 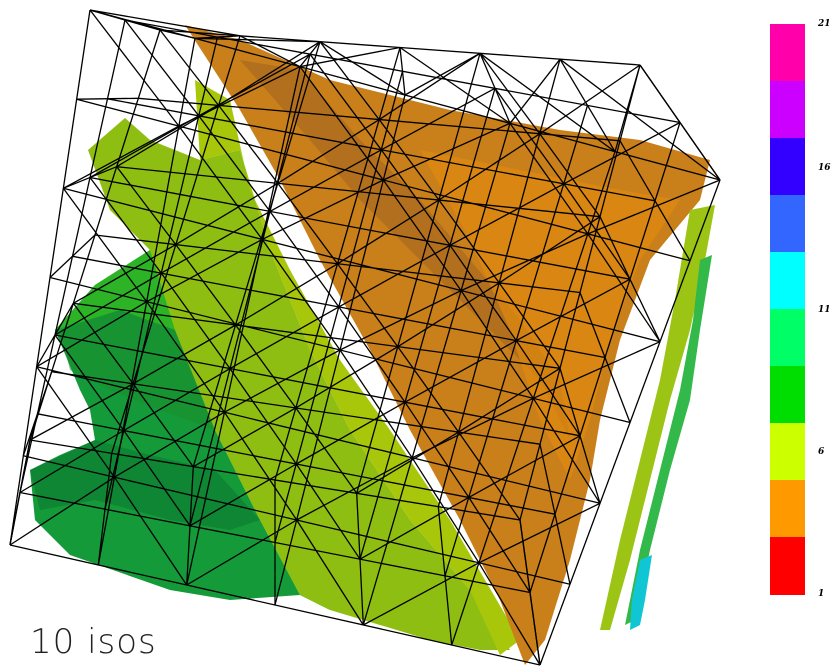 I want to click on color-legend: 21 16 11 6 1, so click(x=801, y=309).